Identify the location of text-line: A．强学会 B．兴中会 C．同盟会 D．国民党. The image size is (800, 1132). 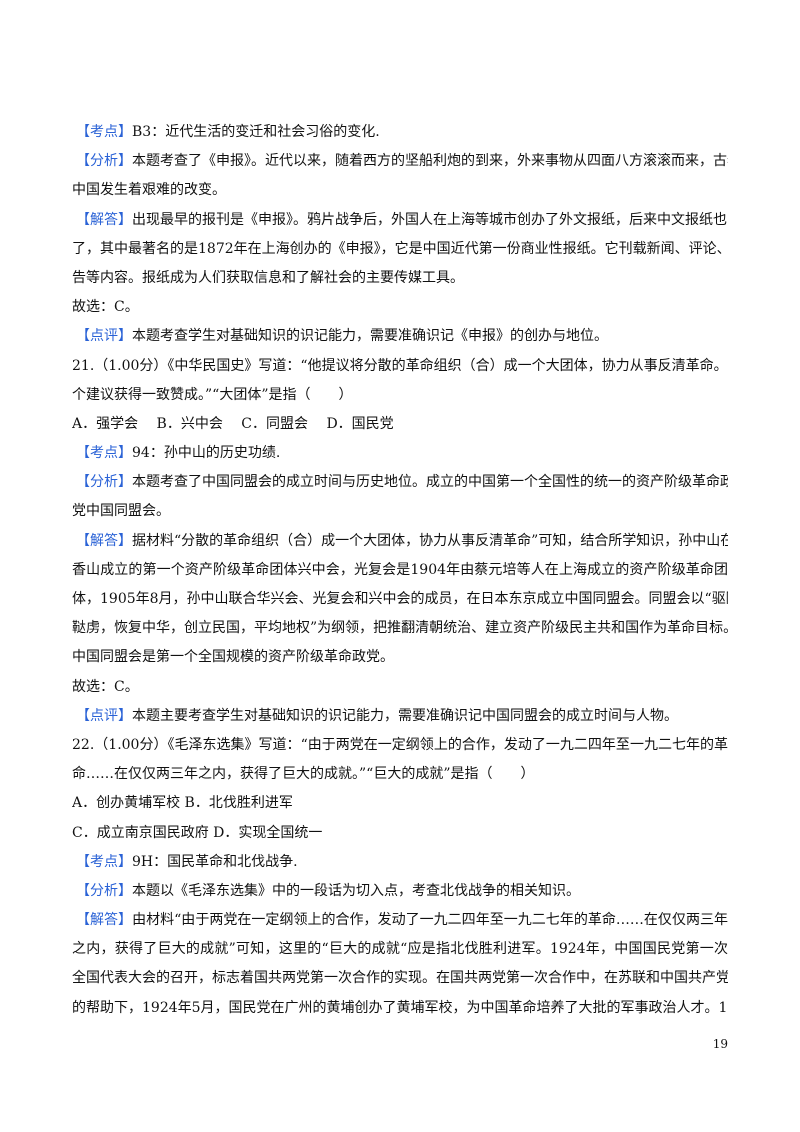
(400, 424).